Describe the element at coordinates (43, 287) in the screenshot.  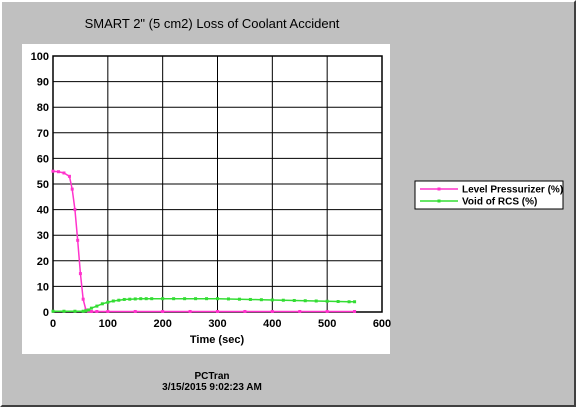
I see `y-tick-label: 10` at that location.